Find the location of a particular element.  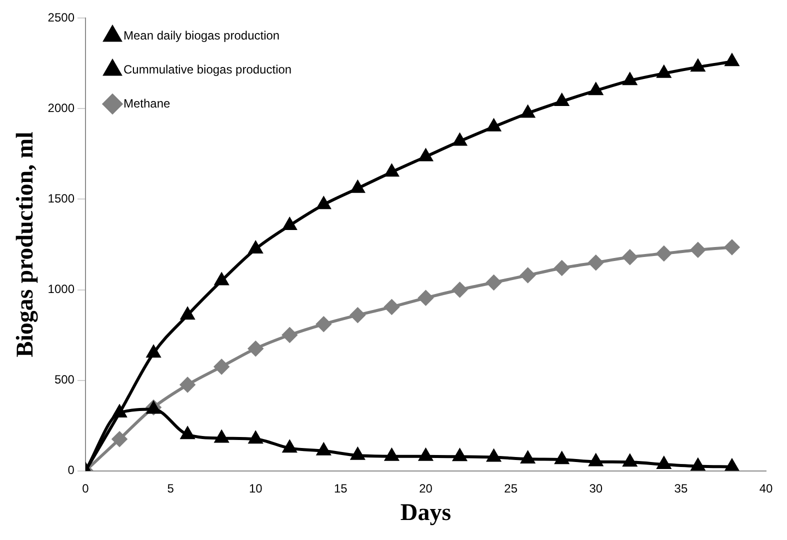

y-tick-label: 1000 is located at coordinates (61, 289).